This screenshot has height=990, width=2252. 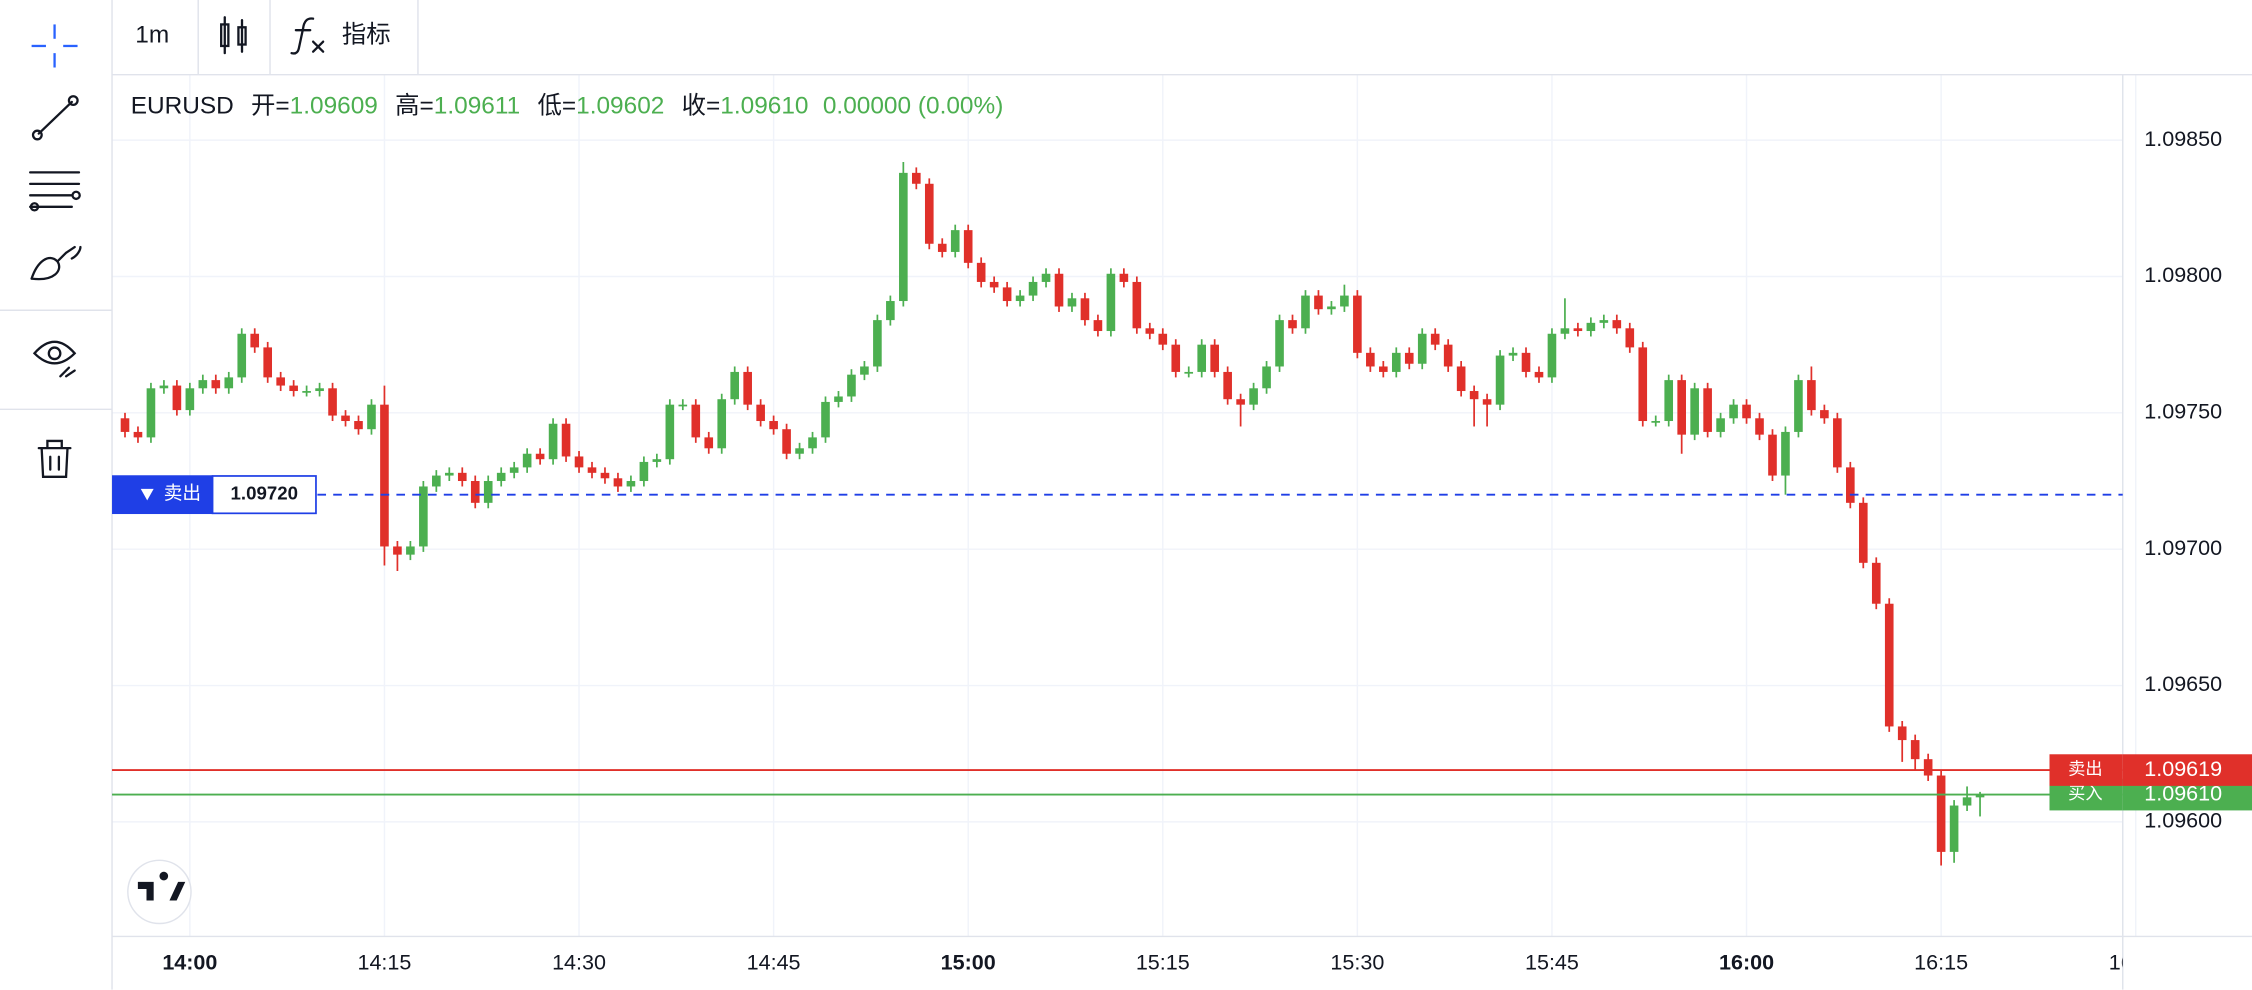 I want to click on x-tick-label: 14:45, so click(x=774, y=962).